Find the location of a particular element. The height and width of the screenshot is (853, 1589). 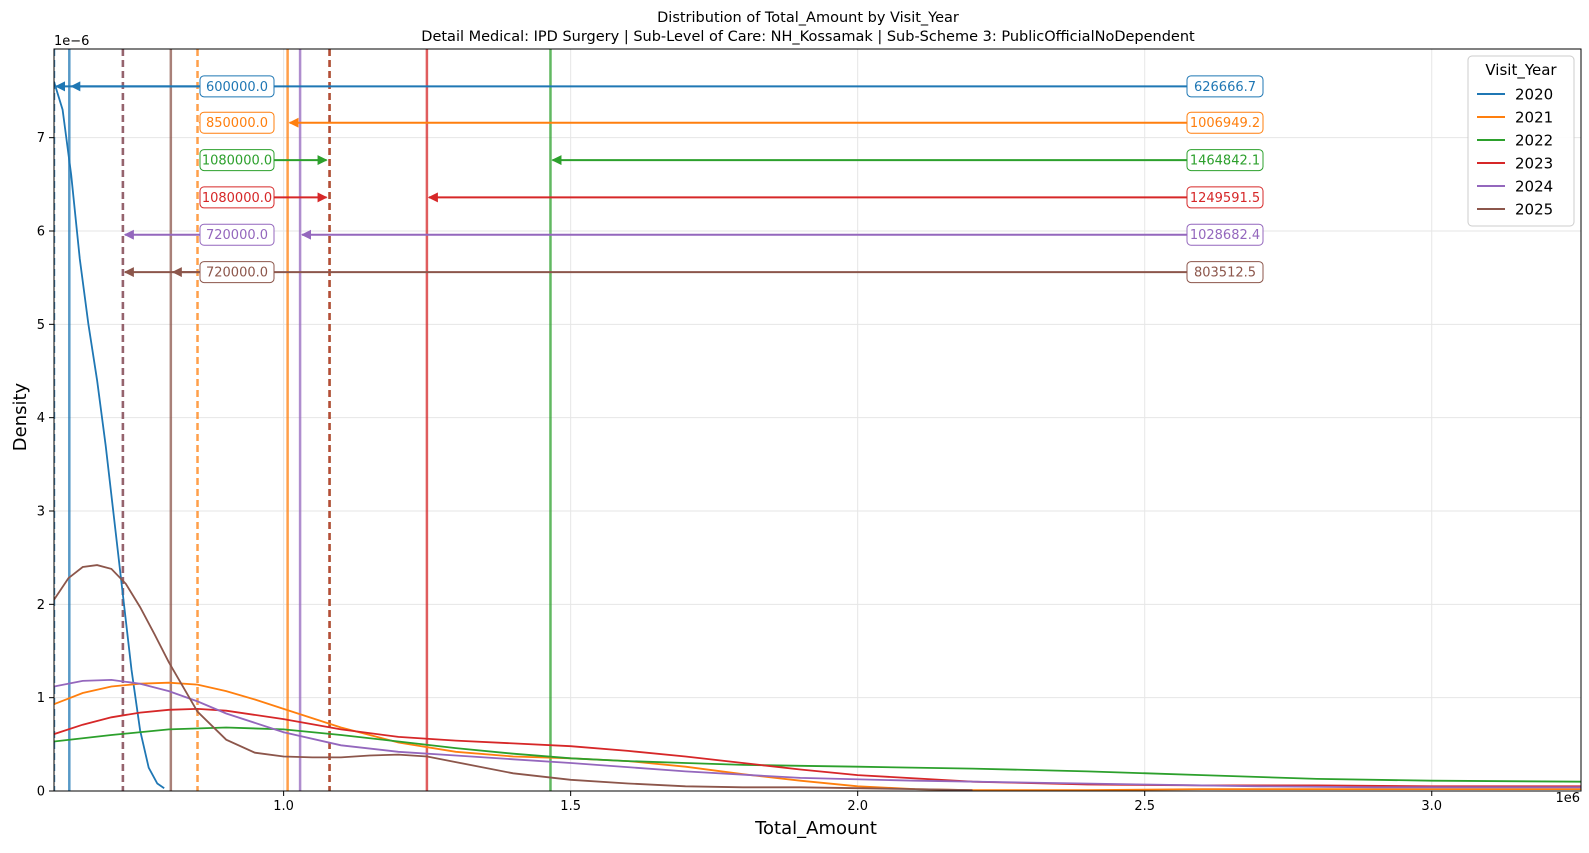

mean-label-box-2021 is located at coordinates (1225, 122).